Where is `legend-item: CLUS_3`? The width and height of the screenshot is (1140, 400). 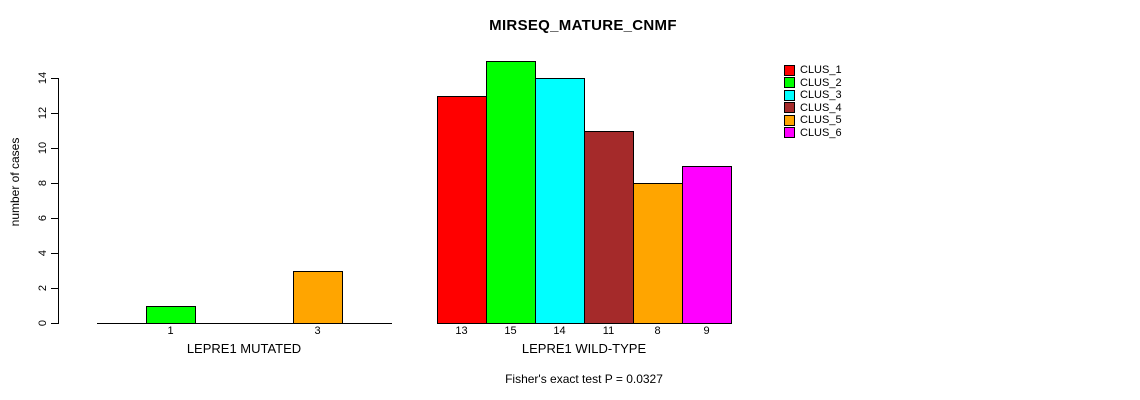
legend-item: CLUS_3 is located at coordinates (813, 95).